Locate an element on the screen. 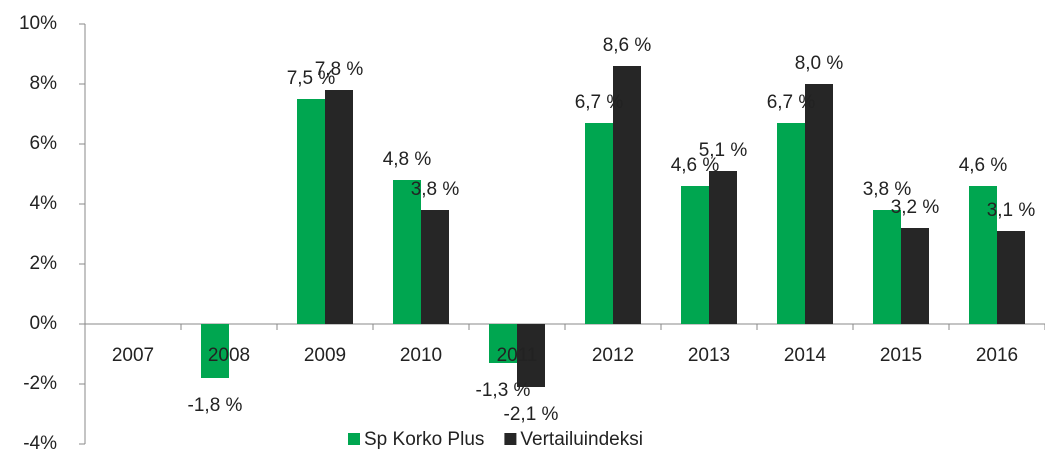 The image size is (1045, 454). y-tick-label: 10% is located at coordinates (38, 23).